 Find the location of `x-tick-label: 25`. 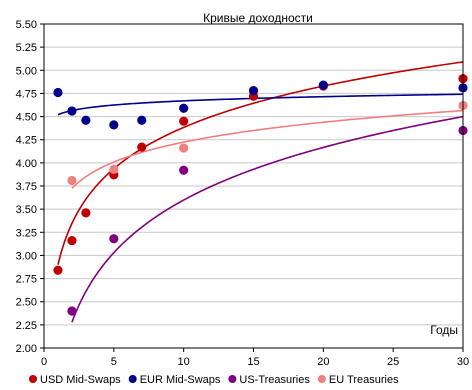

x-tick-label: 25 is located at coordinates (393, 362).